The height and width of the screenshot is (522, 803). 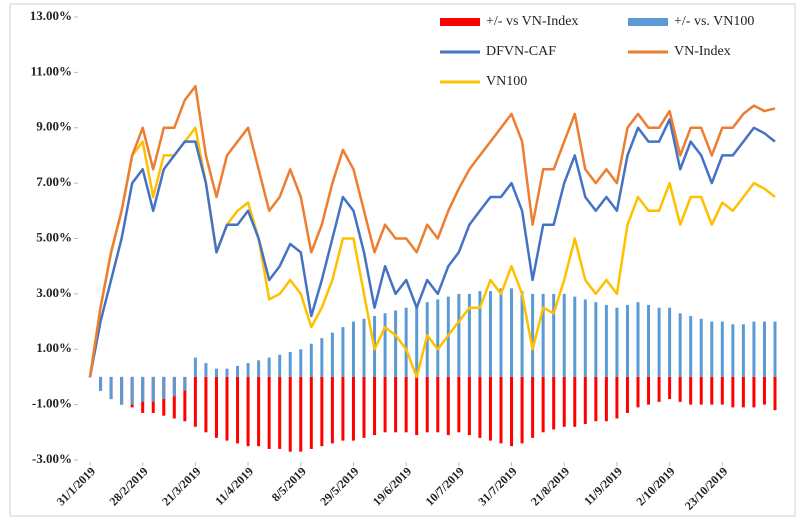 I want to click on legend-label: VN-Index, so click(x=702, y=51).